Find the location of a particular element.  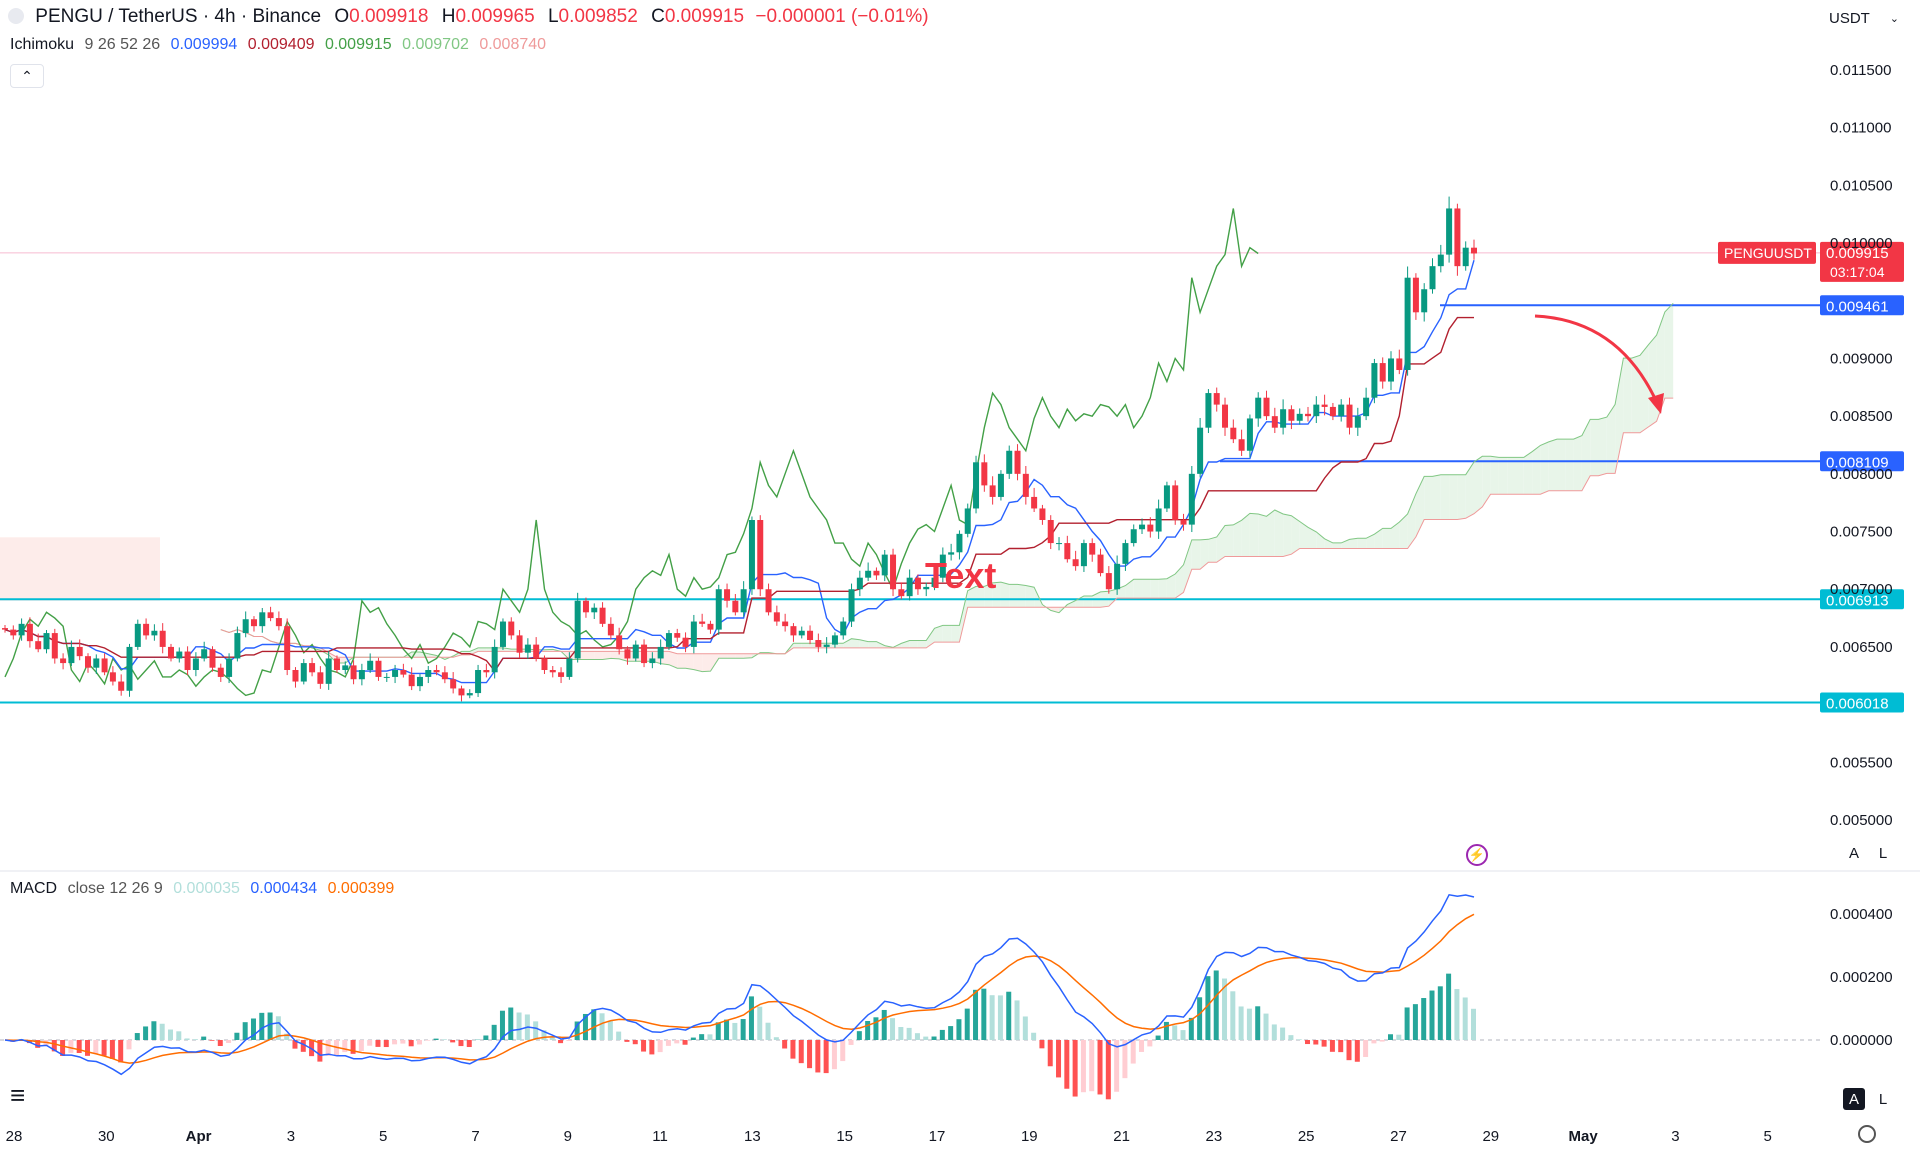

macd-auto-scale-button: A is located at coordinates (1854, 1099).